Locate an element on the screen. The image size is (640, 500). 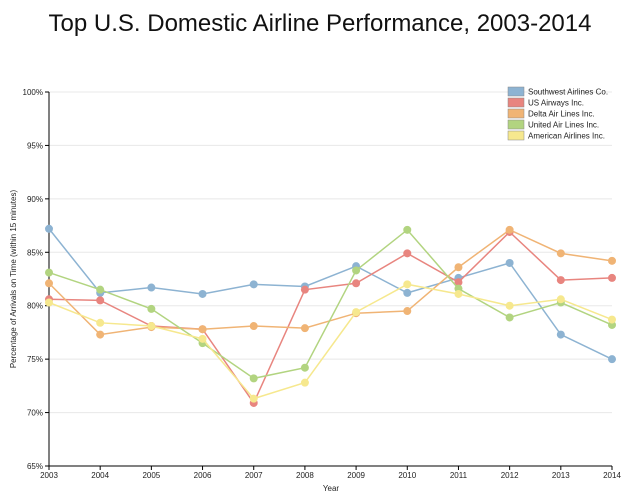
x-tick-label: 2010 is located at coordinates (407, 475).